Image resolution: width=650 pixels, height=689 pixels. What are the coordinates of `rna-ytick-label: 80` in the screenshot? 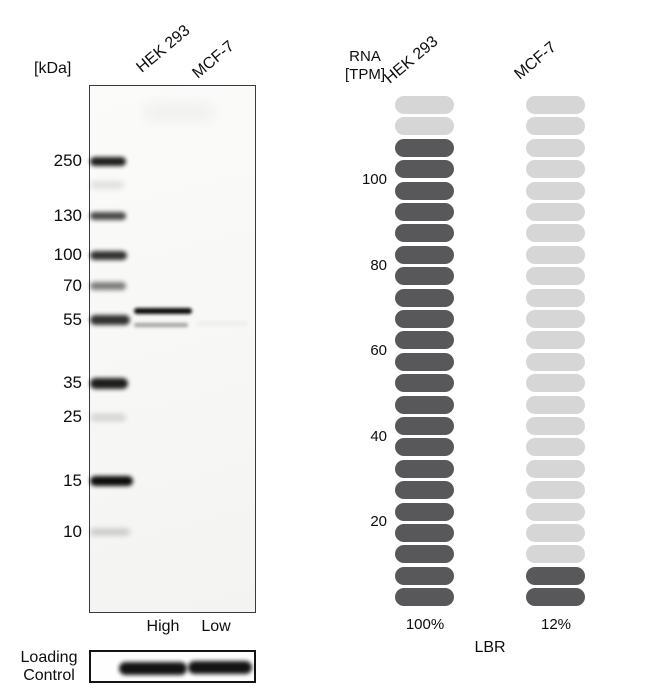 It's located at (378, 265).